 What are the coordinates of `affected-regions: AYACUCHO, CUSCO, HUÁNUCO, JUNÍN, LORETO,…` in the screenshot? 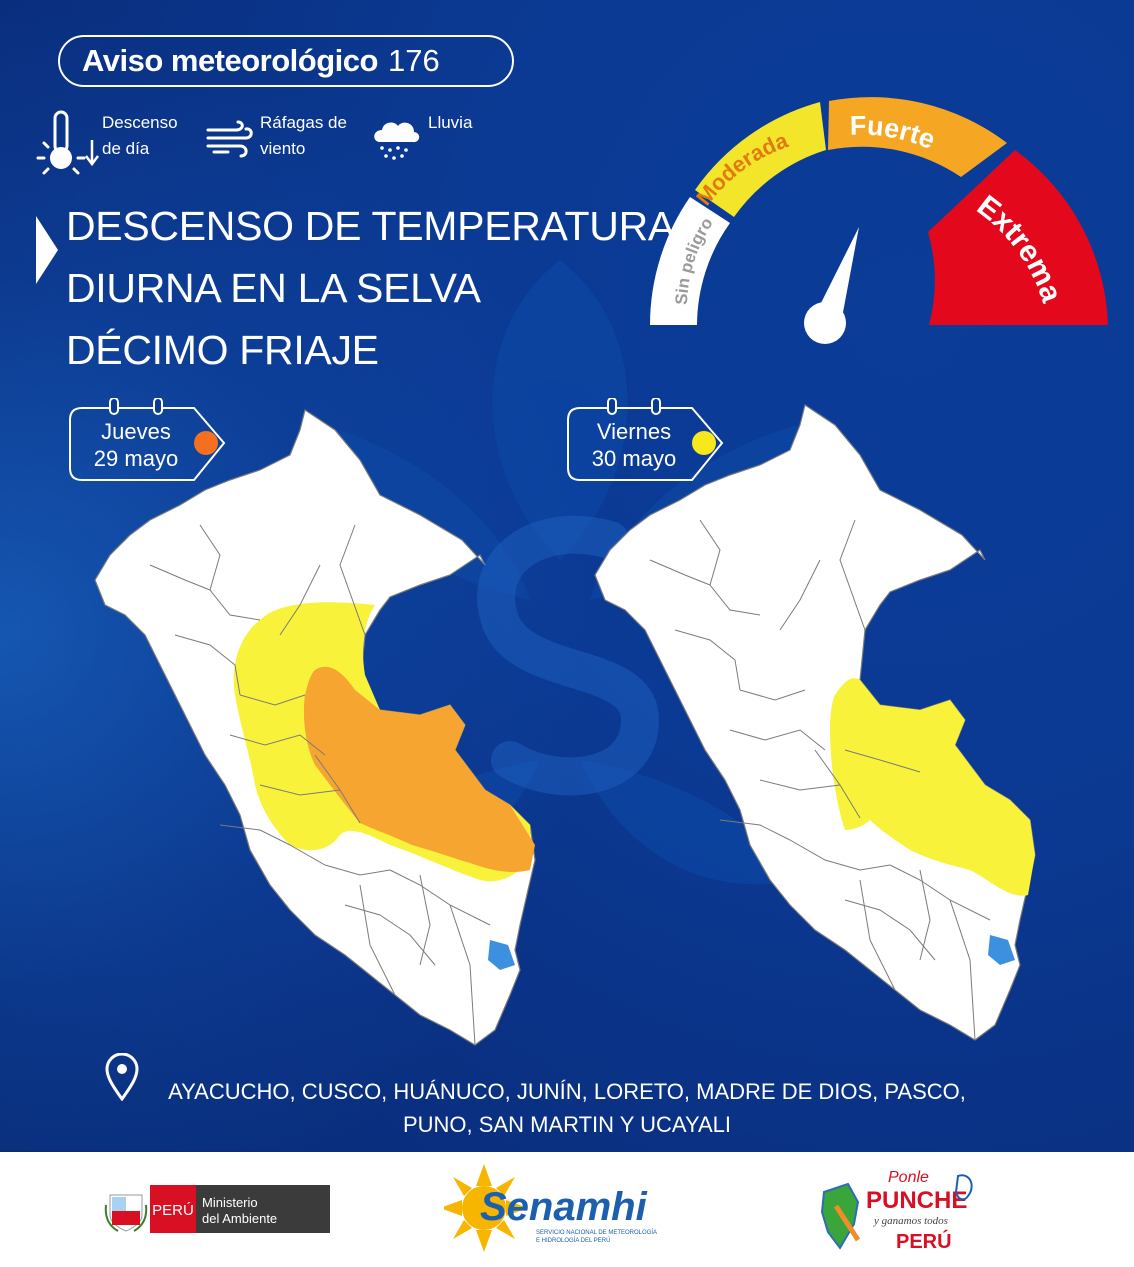 It's located at (567, 1108).